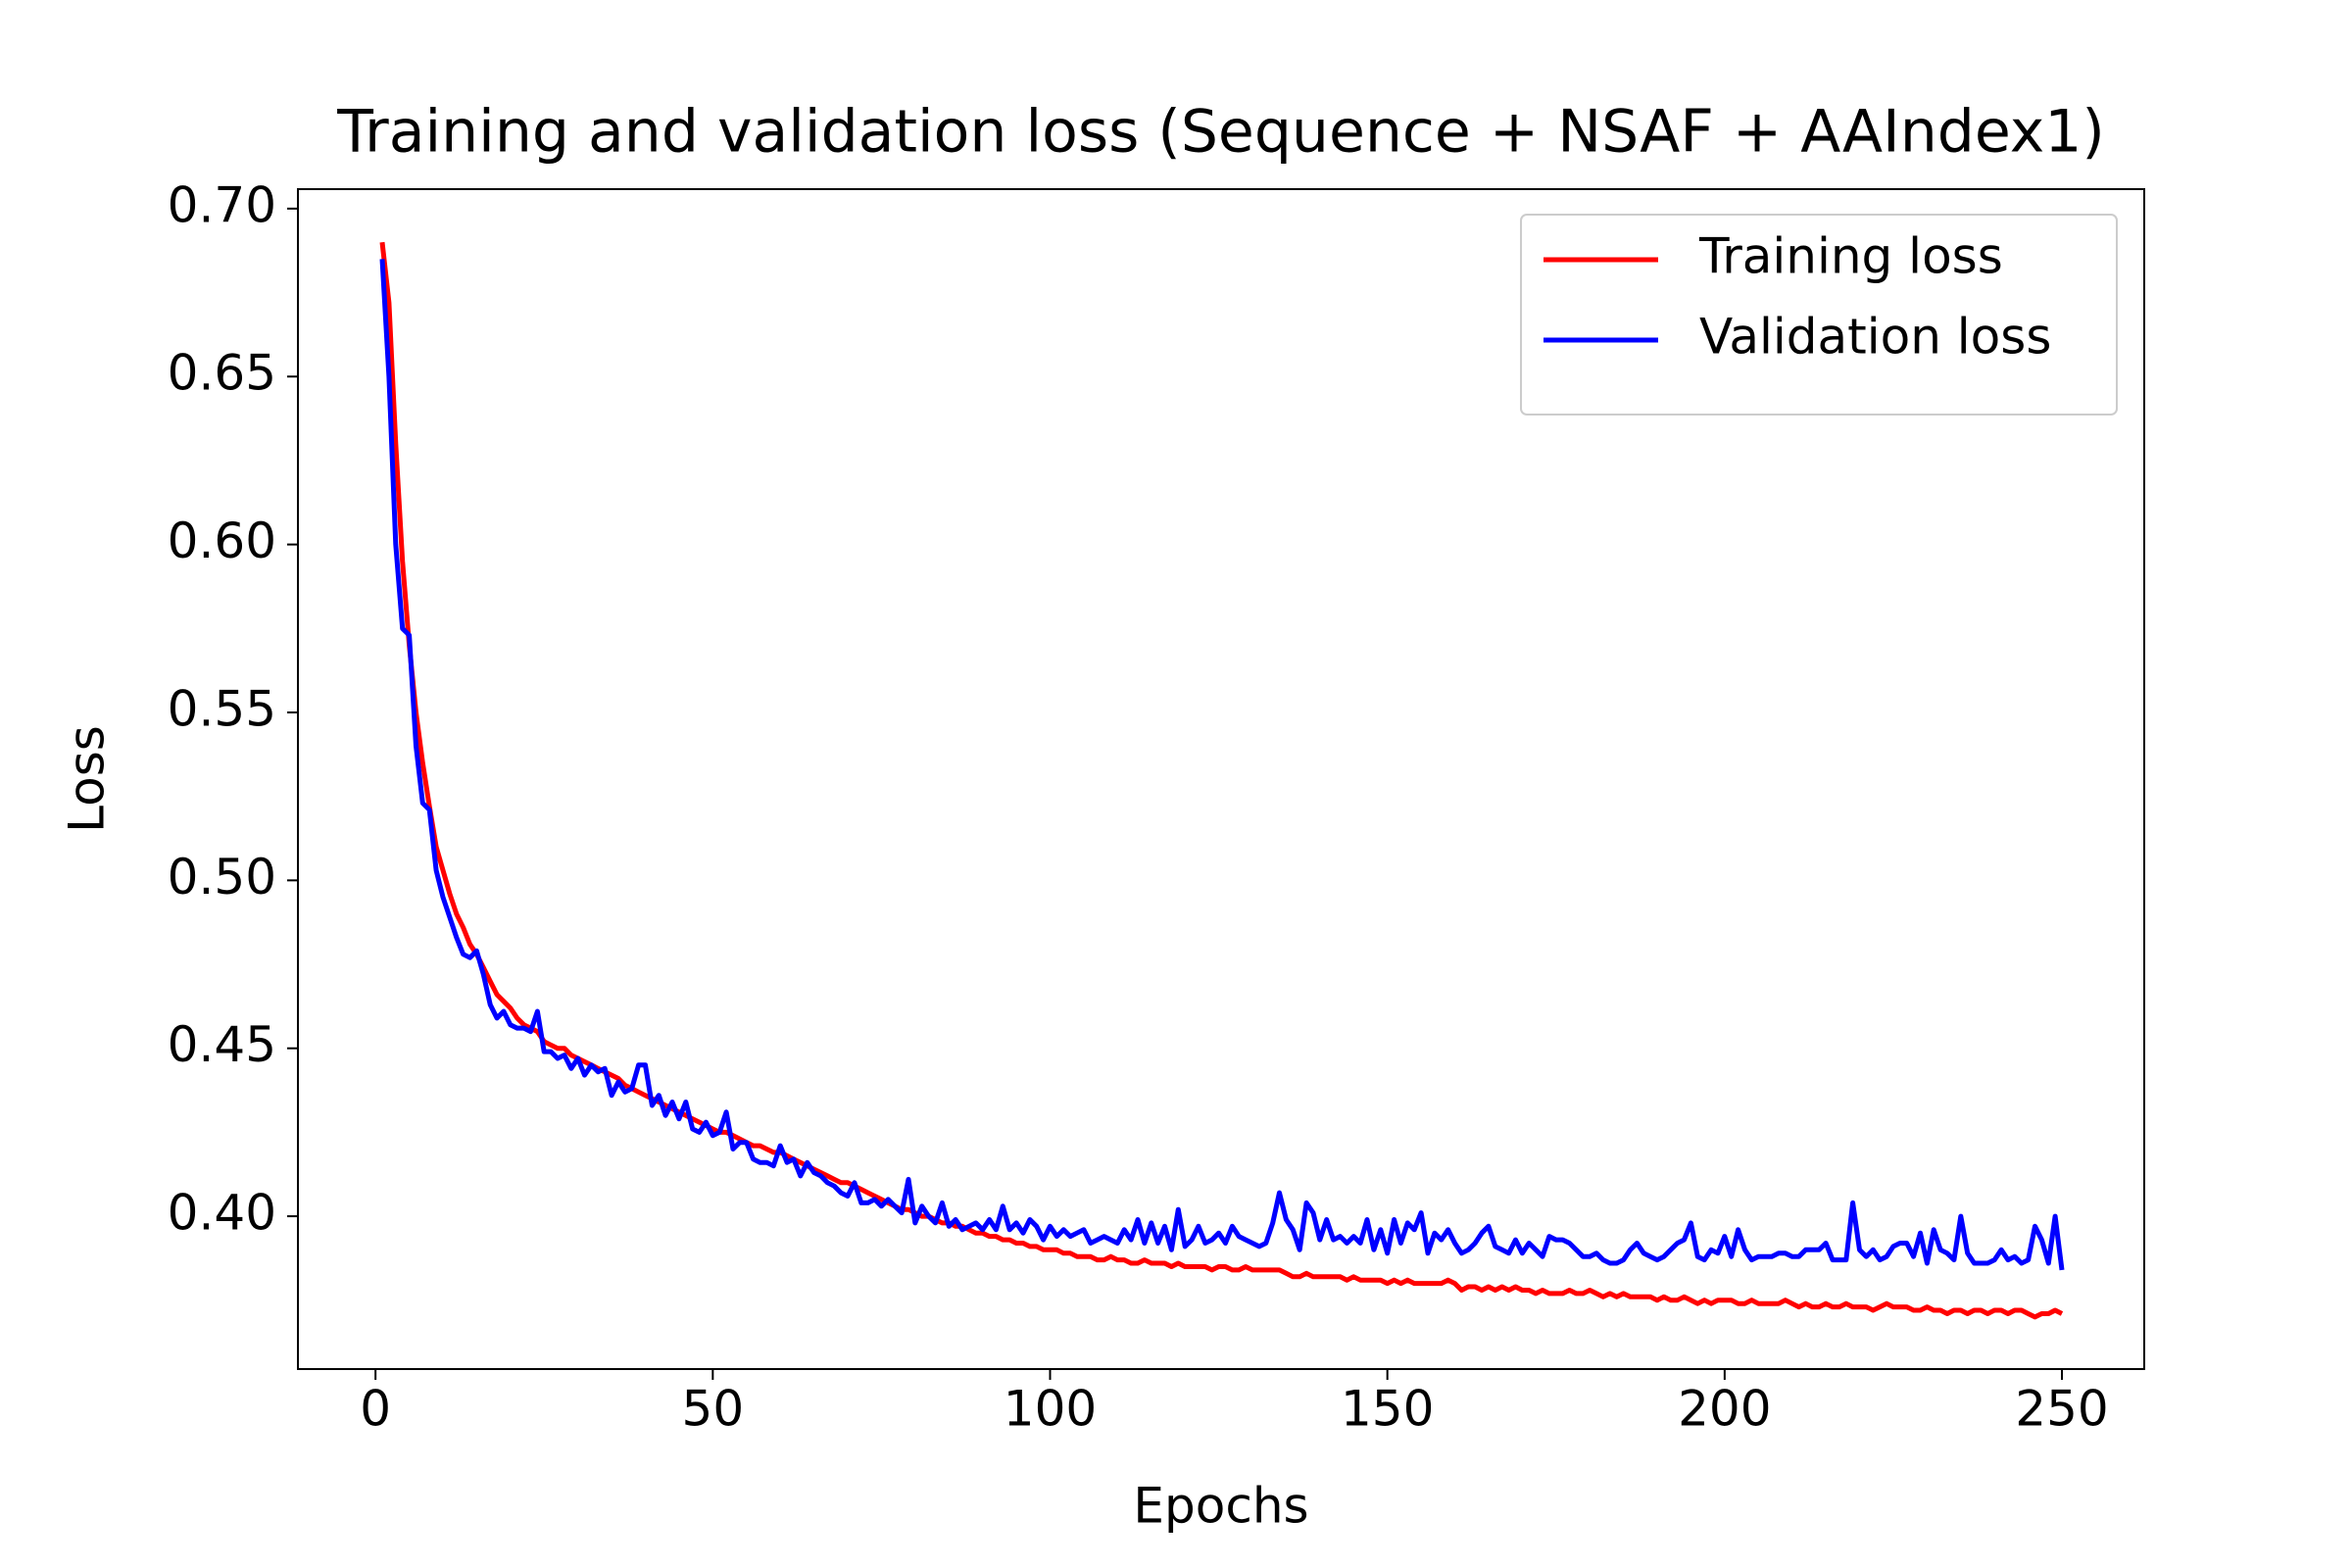 This screenshot has height=1568, width=2352. I want to click on x-tick-label: 0, so click(375, 1409).